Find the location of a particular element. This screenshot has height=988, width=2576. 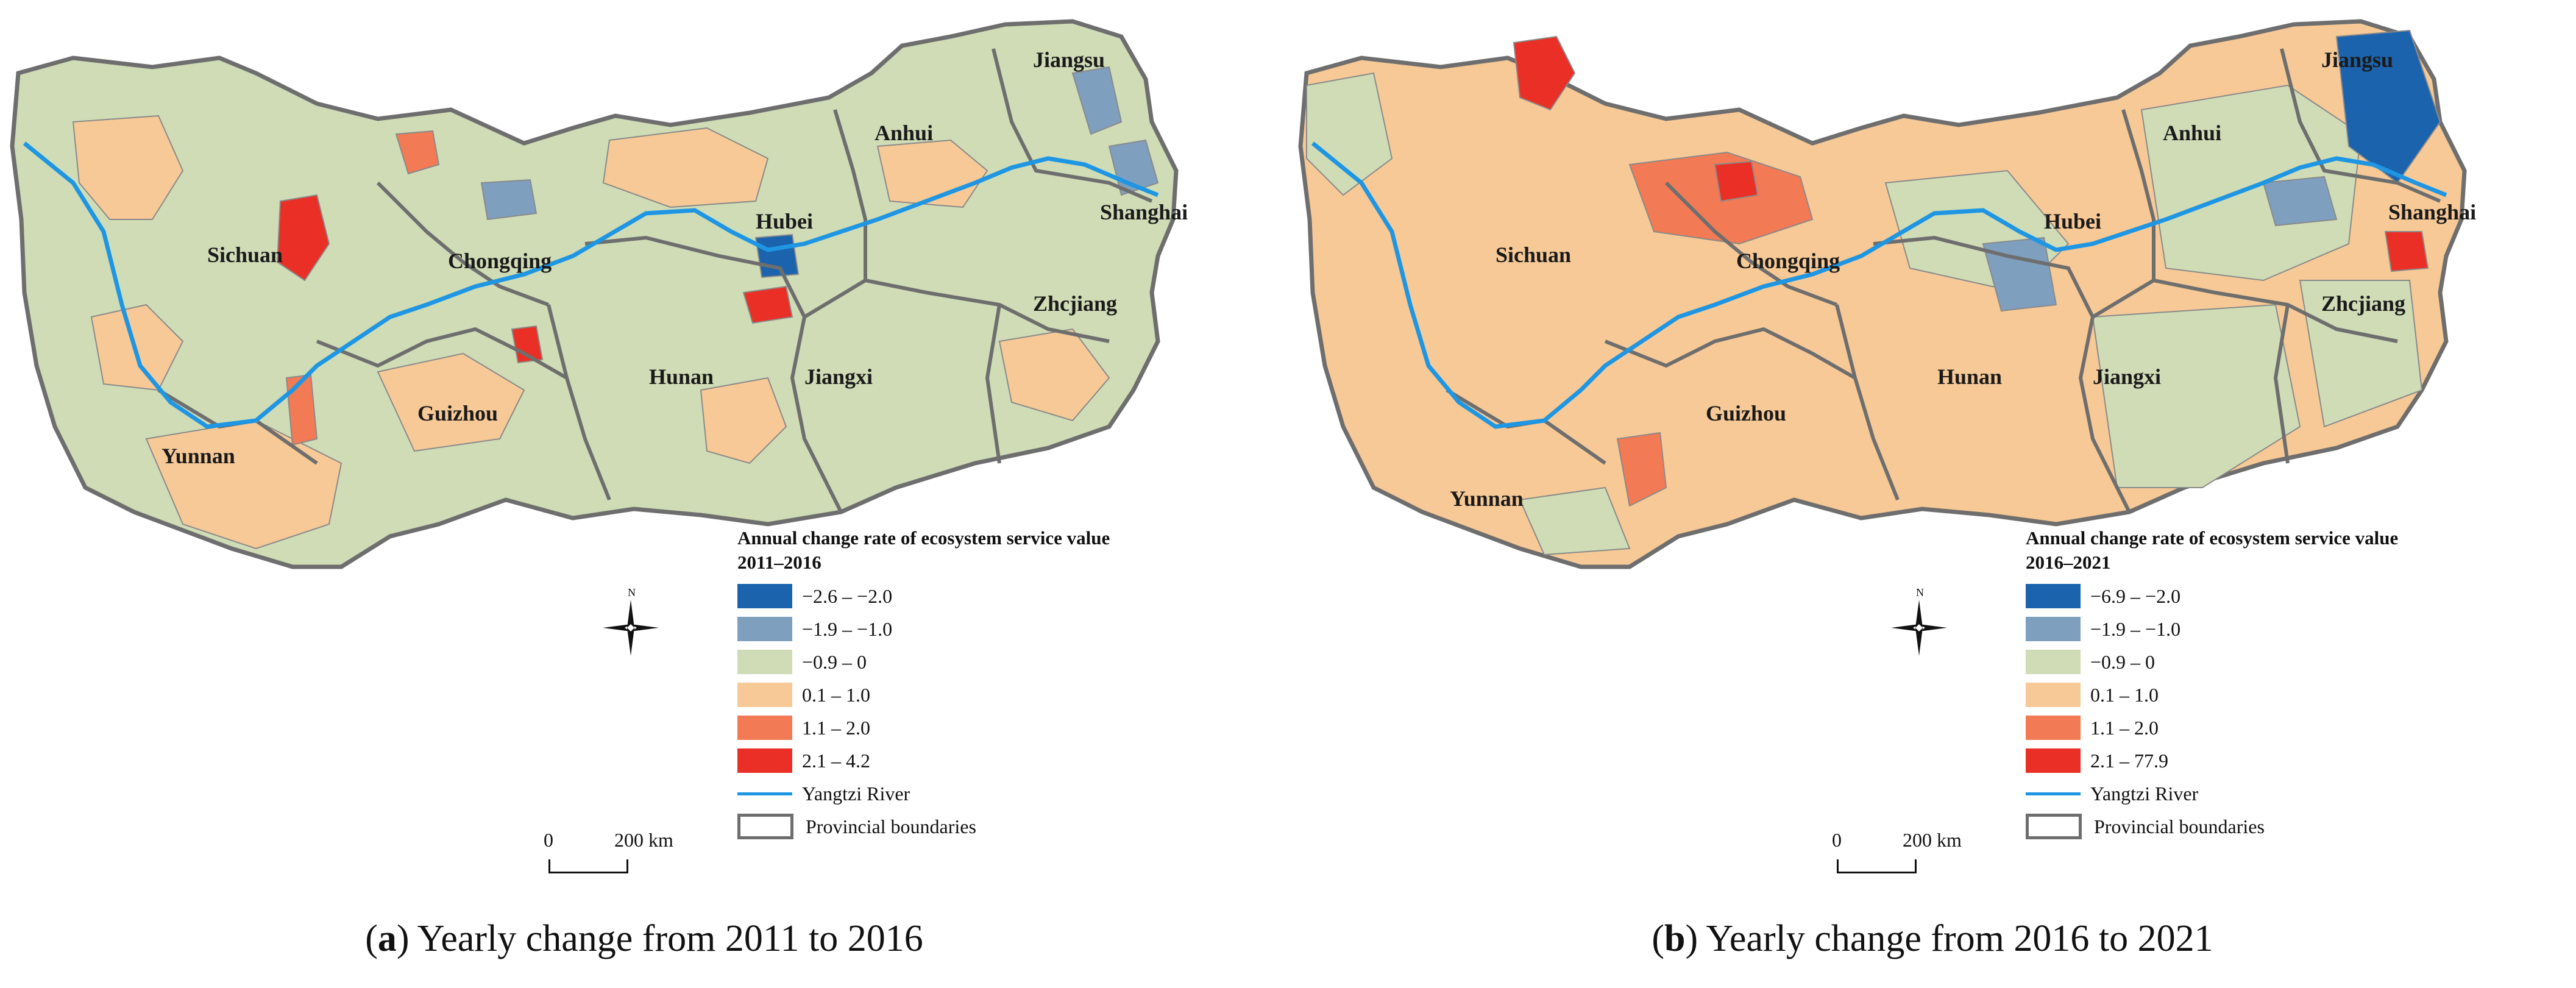

region-hunan-orange is located at coordinates (743, 420).